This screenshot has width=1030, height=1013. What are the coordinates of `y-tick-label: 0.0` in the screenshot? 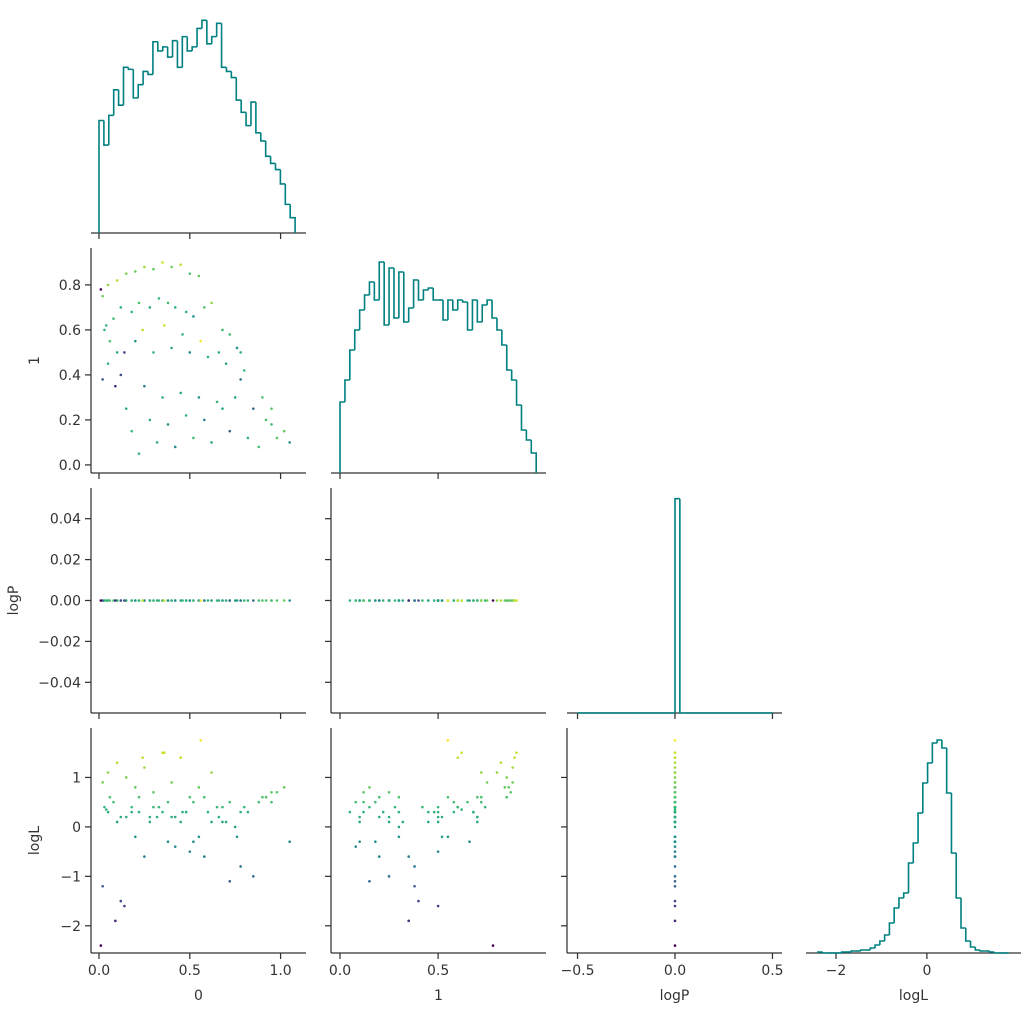 It's located at (70, 466).